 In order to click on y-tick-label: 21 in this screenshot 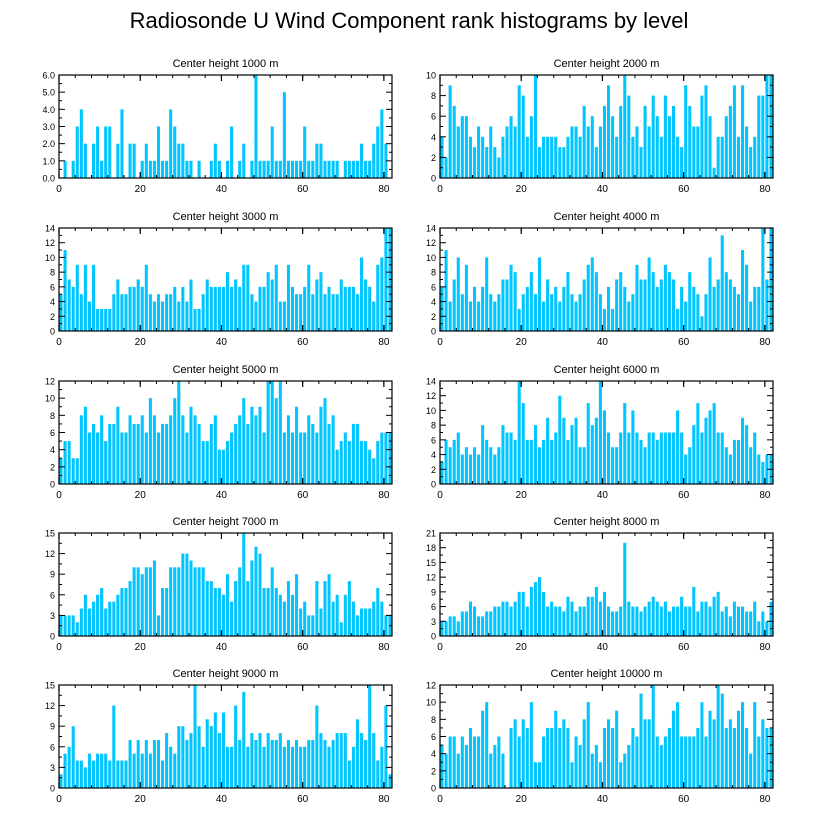, I will do `click(431, 534)`.